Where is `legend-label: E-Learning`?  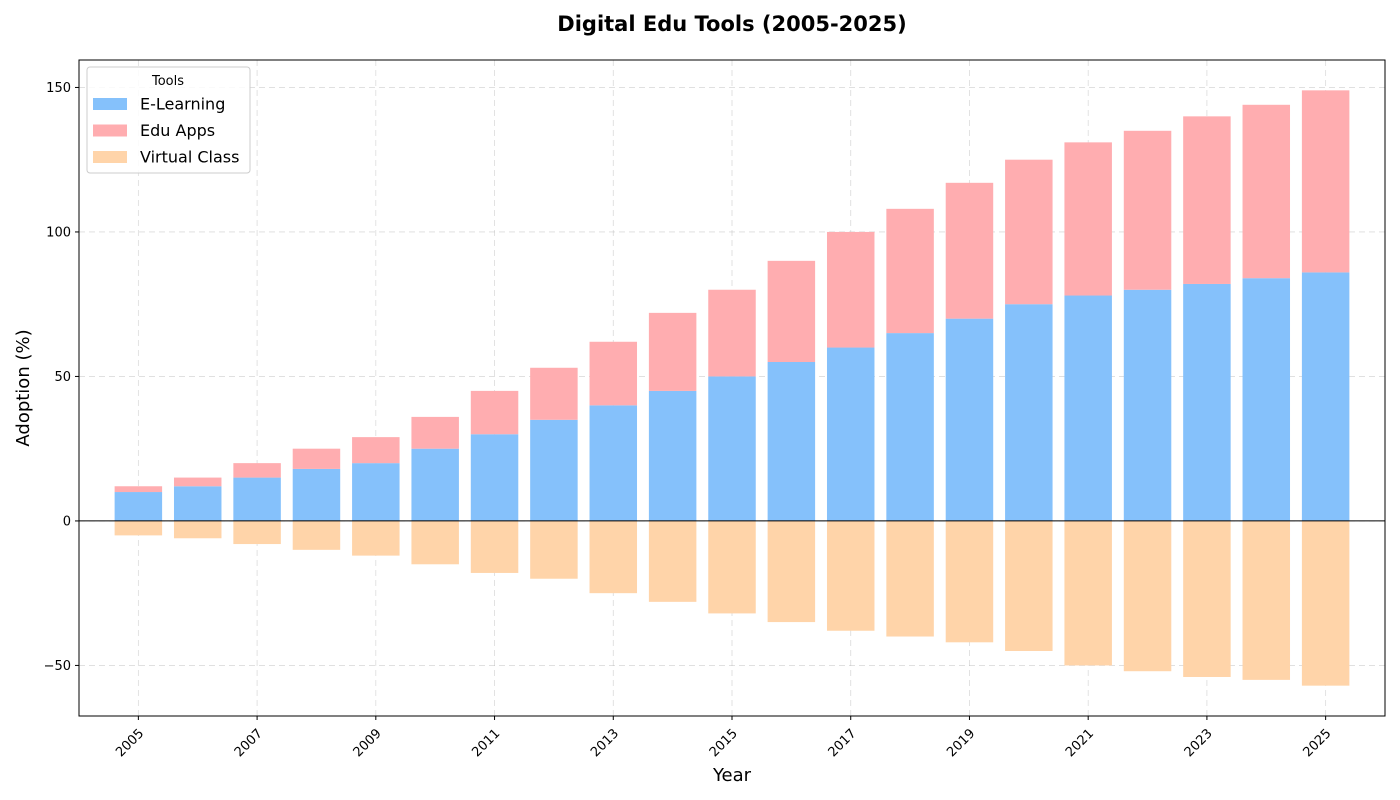 legend-label: E-Learning is located at coordinates (182, 104).